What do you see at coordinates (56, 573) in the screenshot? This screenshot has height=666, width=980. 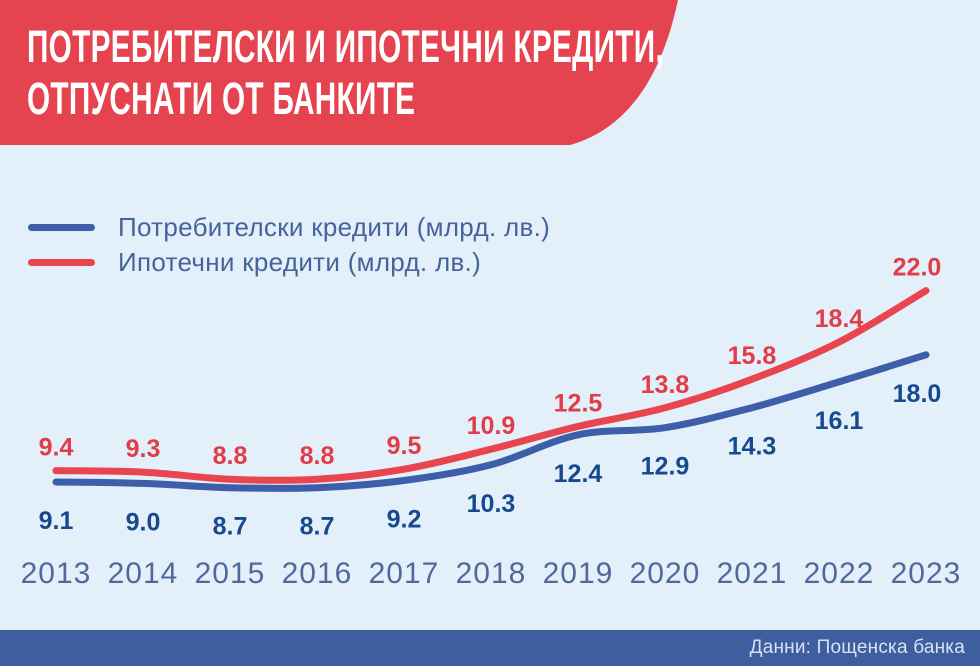 I see `year-label-2013: 2013` at bounding box center [56, 573].